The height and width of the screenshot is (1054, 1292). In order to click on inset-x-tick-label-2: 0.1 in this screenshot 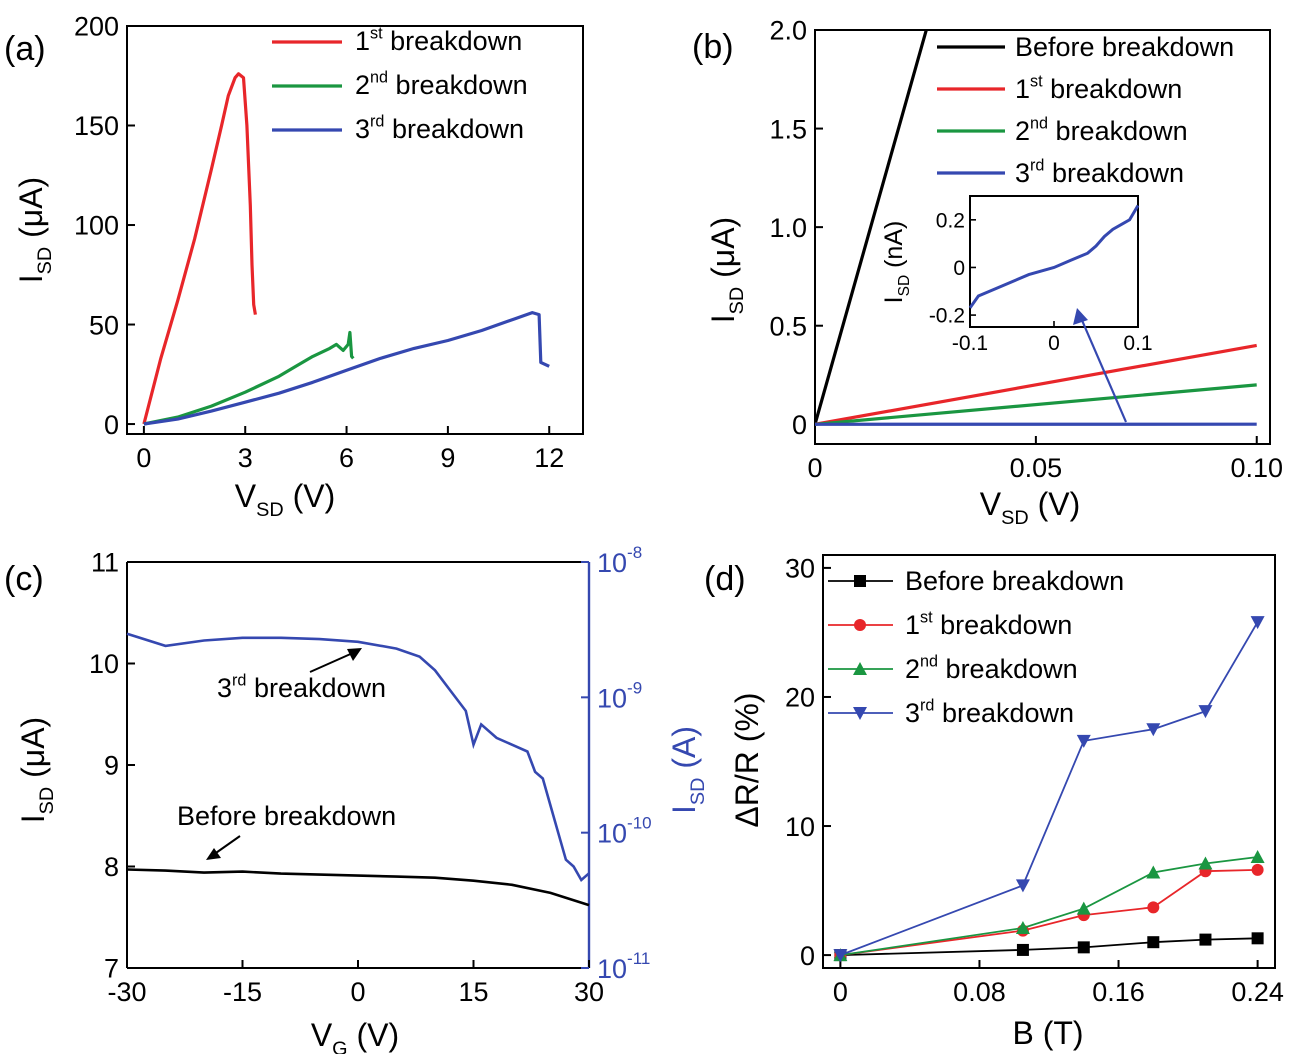, I will do `click(1137, 343)`.